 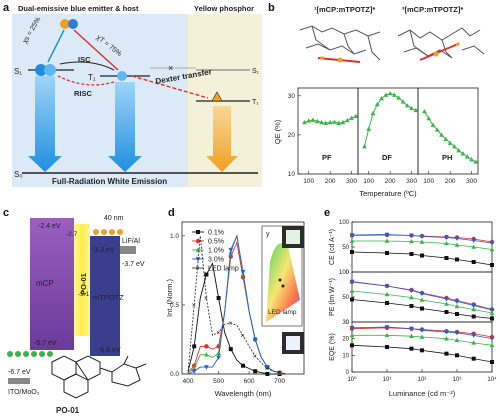 What do you see at coordinates (218, 381) in the screenshot?
I see `spectrum-x-tick-label: 500` at bounding box center [218, 381].